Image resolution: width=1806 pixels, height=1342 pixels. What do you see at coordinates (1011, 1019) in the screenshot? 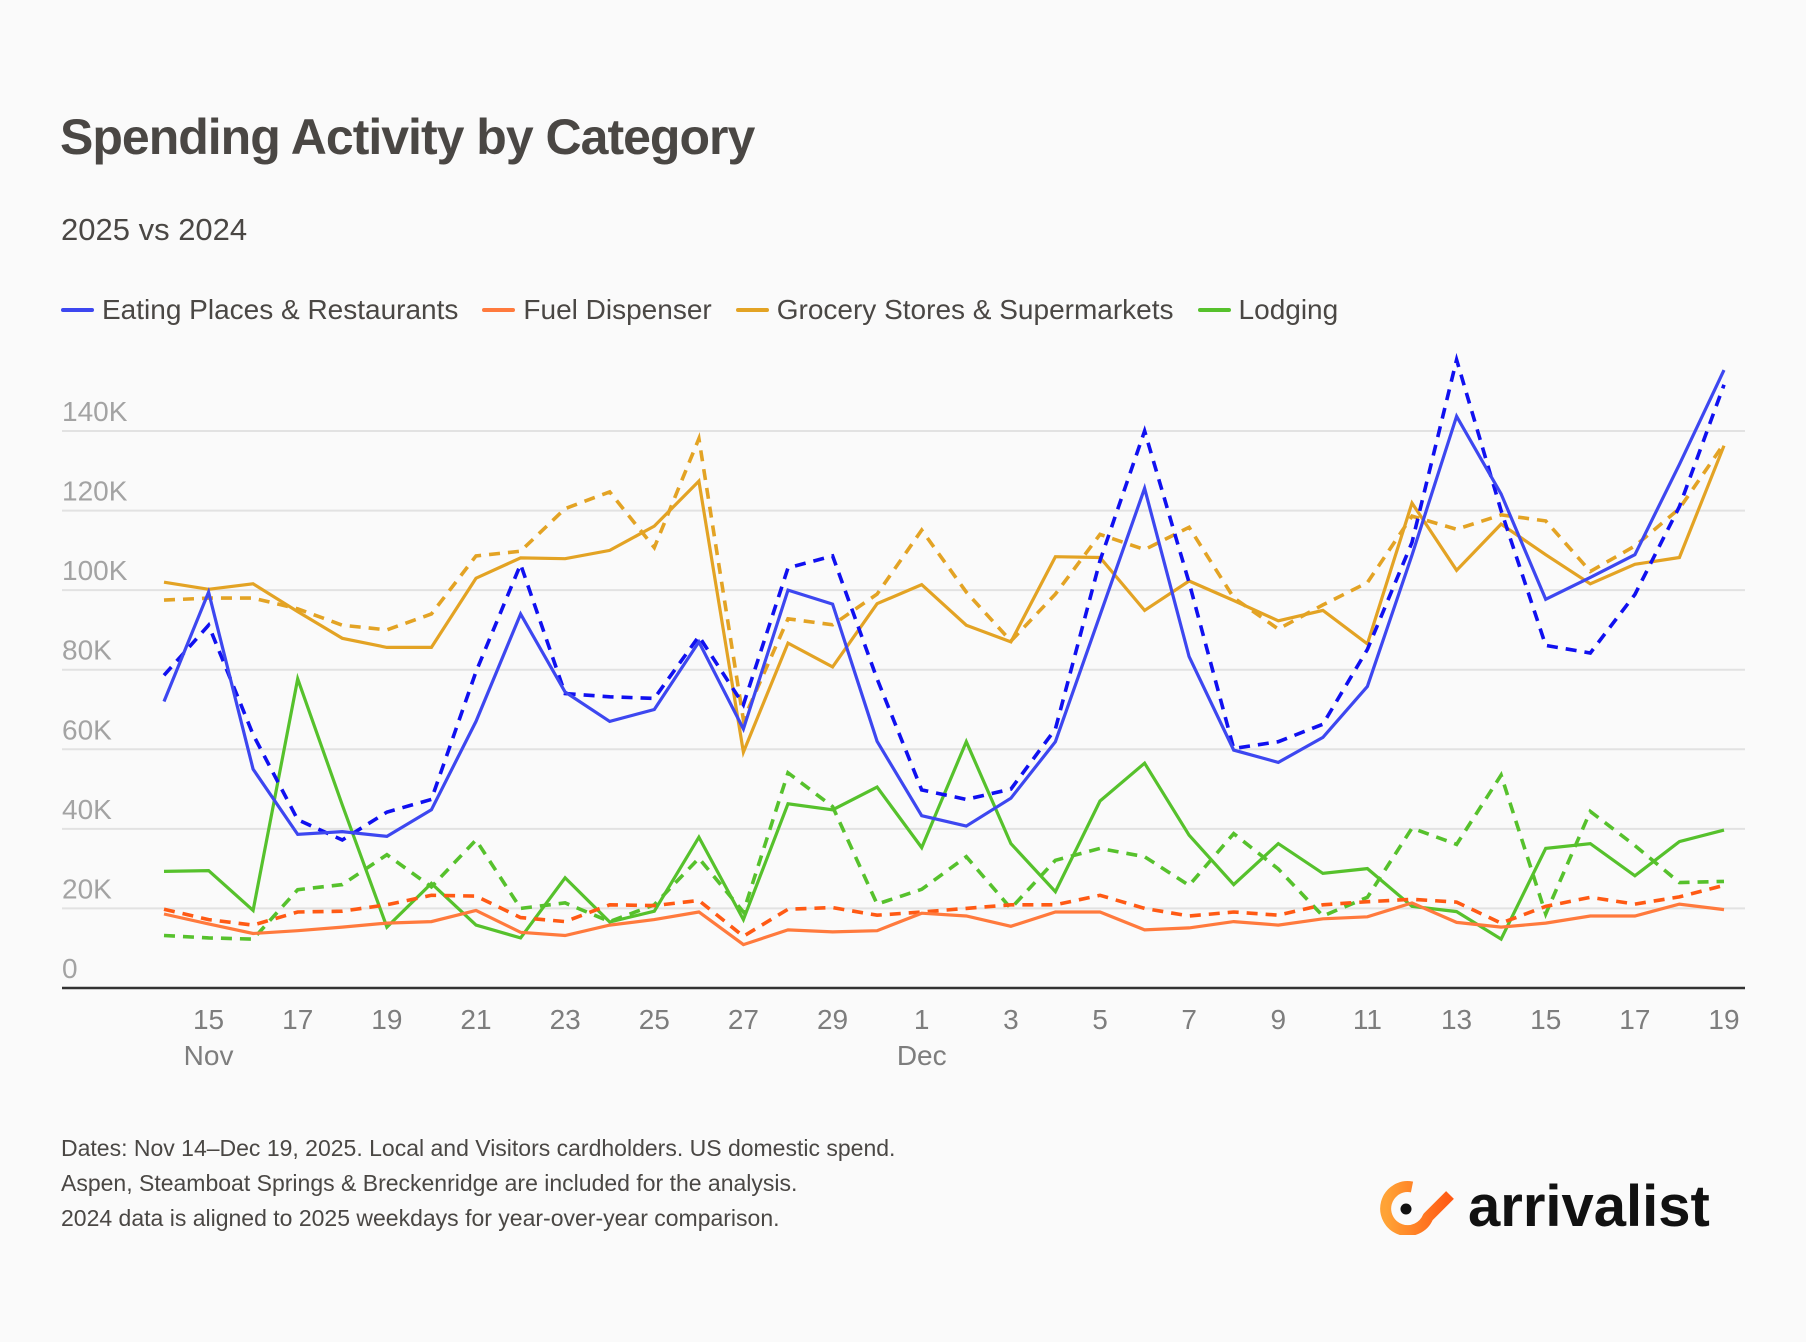
I see `x-tick-label: 3` at bounding box center [1011, 1019].